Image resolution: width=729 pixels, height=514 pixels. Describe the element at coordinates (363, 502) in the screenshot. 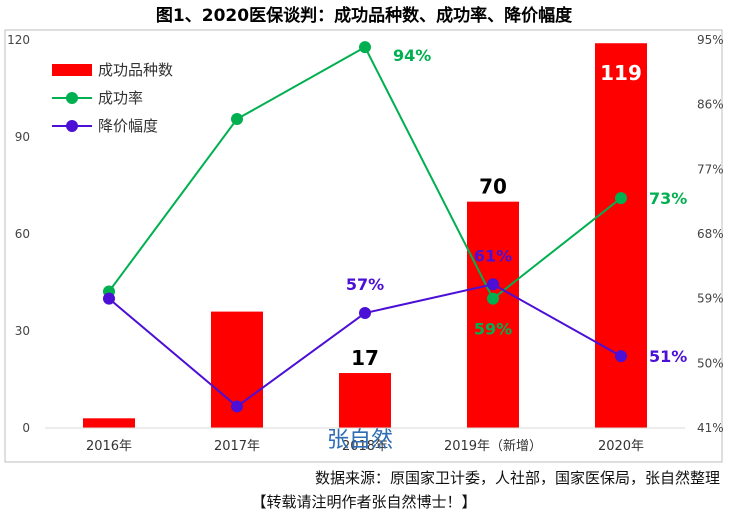

I see `repost-note: 【转载请注明作者张自然博士！】` at that location.